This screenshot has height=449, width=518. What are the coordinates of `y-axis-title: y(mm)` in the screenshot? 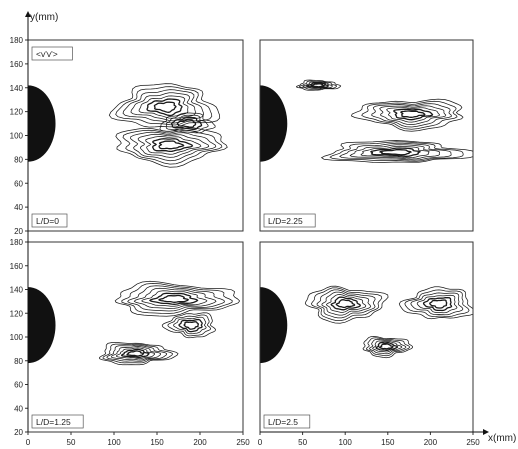 It's located at (44, 17).